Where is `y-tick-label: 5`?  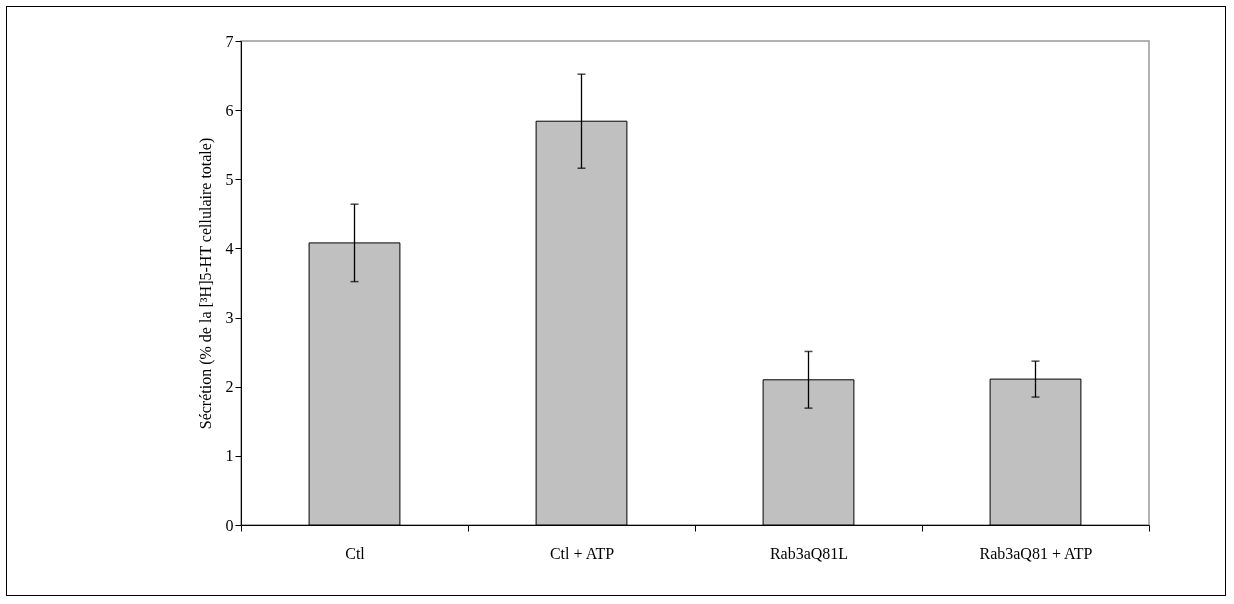 y-tick-label: 5 is located at coordinates (229, 179).